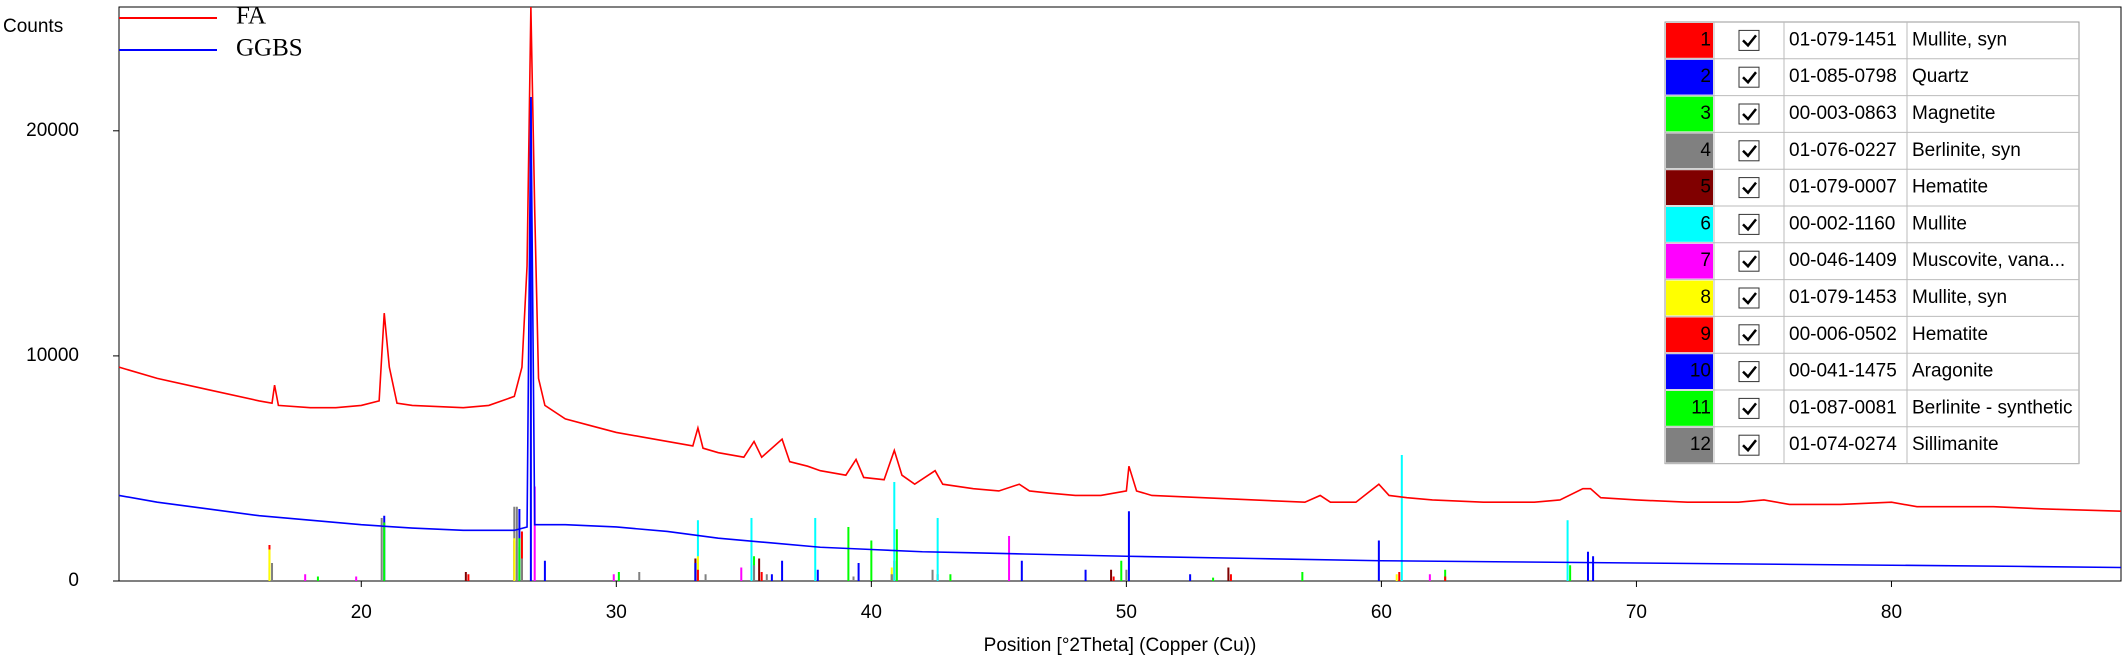  What do you see at coordinates (1843, 76) in the screenshot?
I see `phase-code: 01-085-0798` at bounding box center [1843, 76].